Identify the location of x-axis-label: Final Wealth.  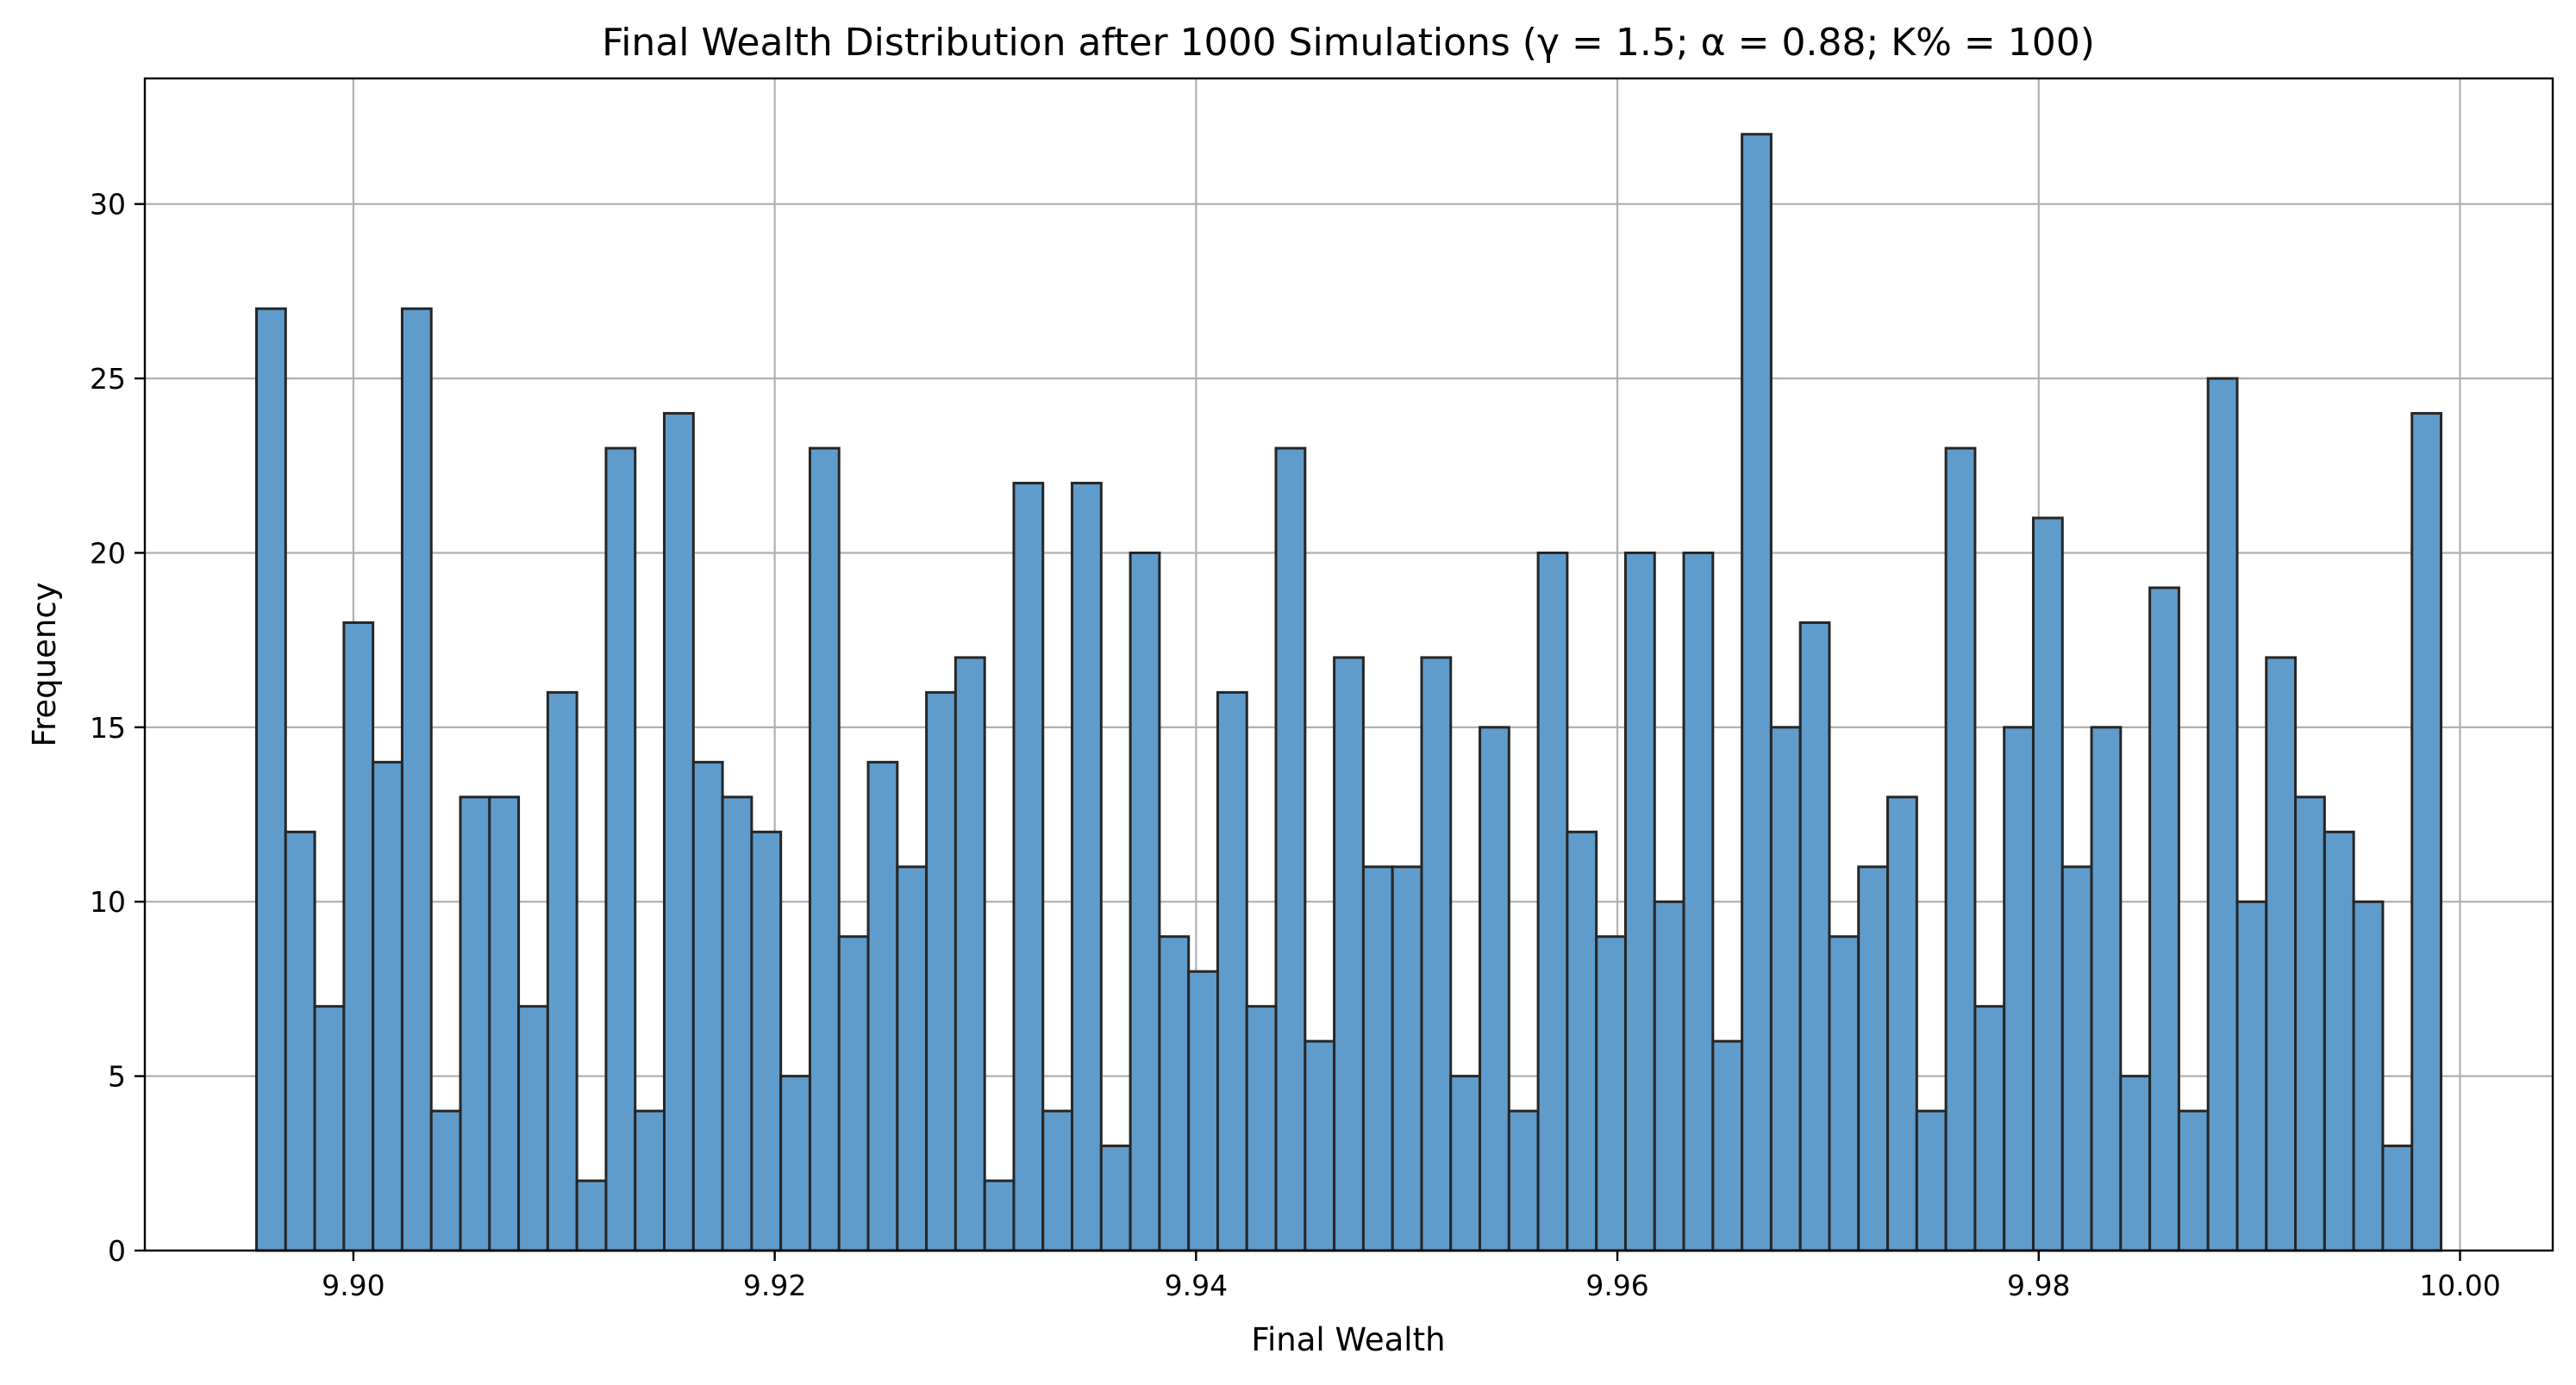
(1348, 1339).